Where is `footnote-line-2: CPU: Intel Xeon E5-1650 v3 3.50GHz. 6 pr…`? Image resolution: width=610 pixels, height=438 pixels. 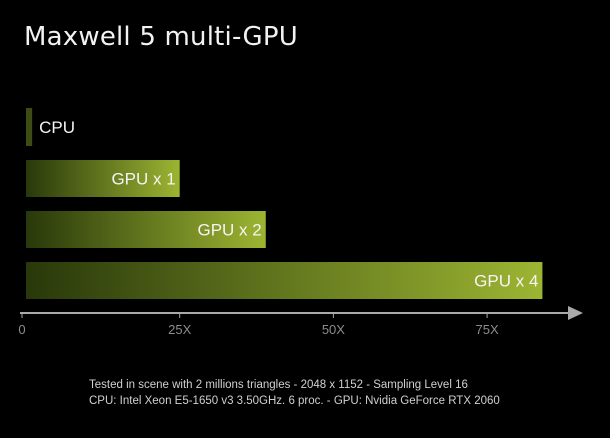 footnote-line-2: CPU: Intel Xeon E5-1650 v3 3.50GHz. 6 pr… is located at coordinates (294, 401).